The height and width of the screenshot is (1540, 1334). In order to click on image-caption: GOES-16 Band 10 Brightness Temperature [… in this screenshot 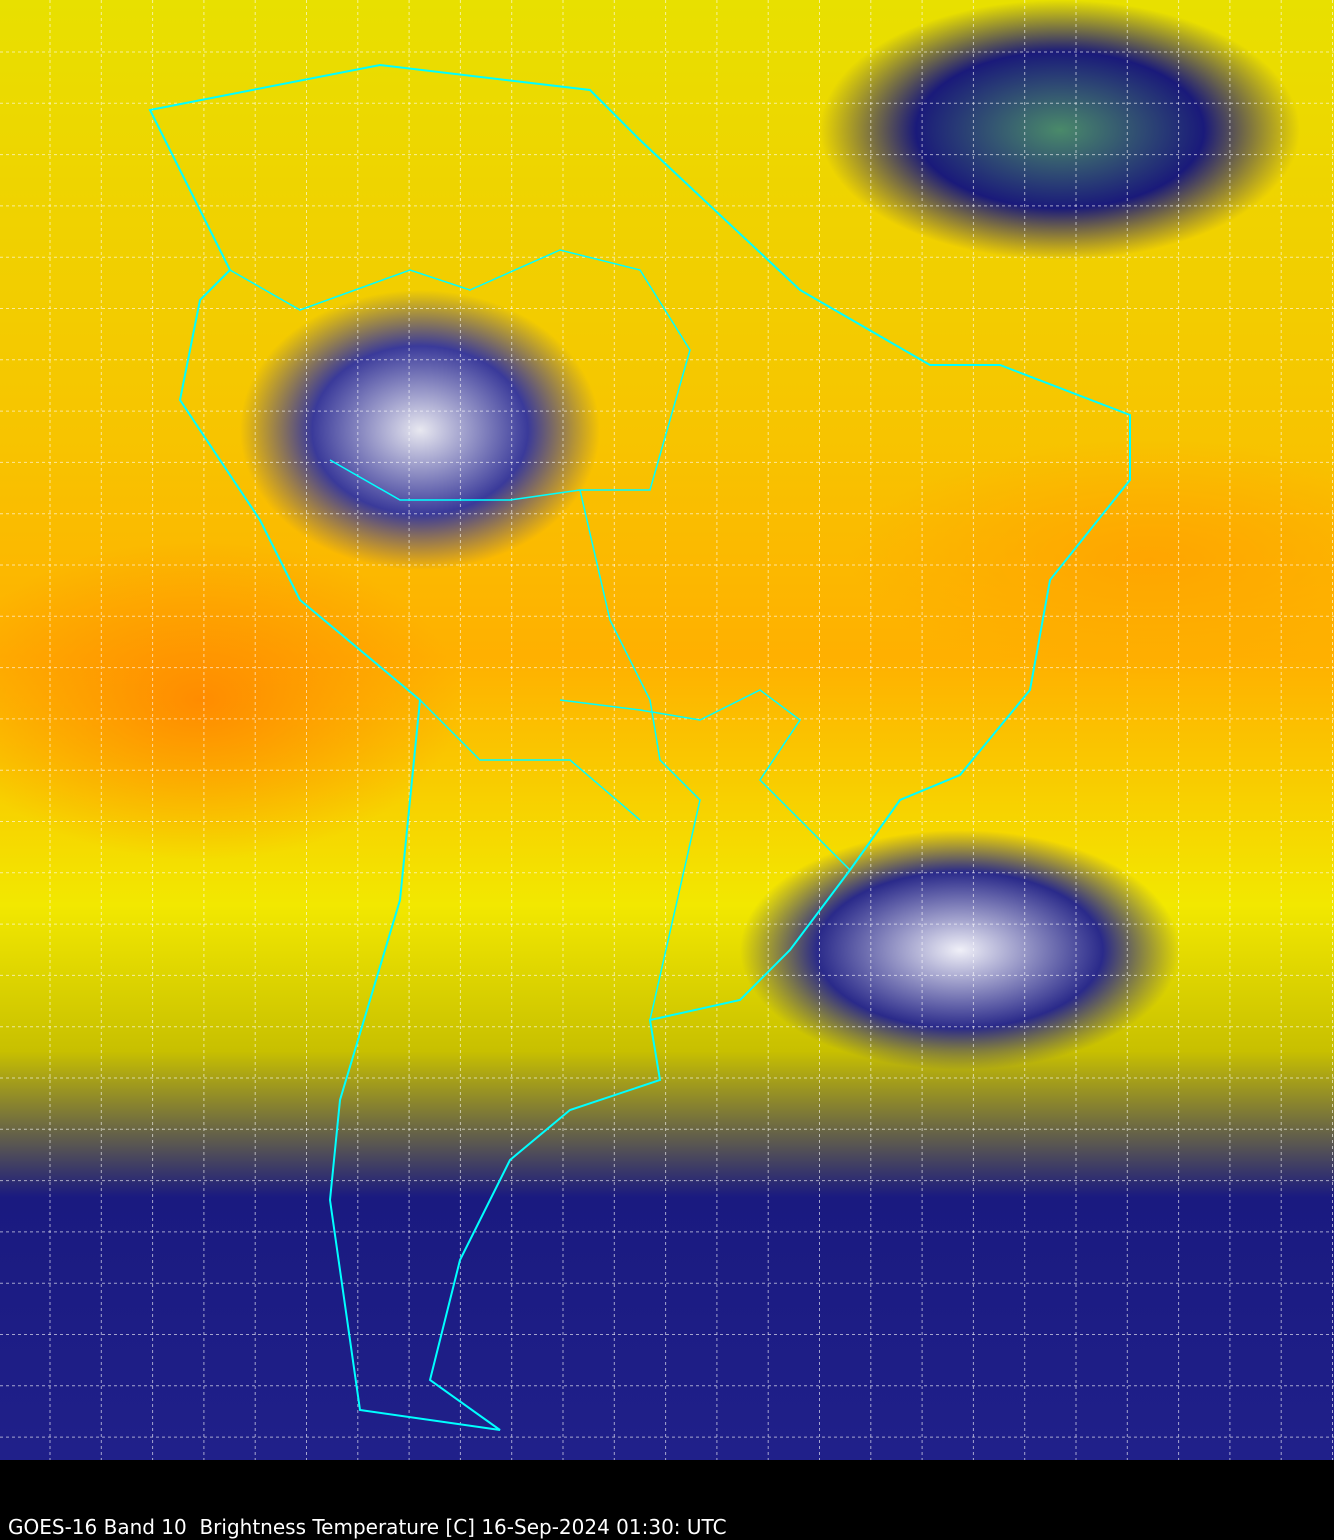, I will do `click(367, 1527)`.